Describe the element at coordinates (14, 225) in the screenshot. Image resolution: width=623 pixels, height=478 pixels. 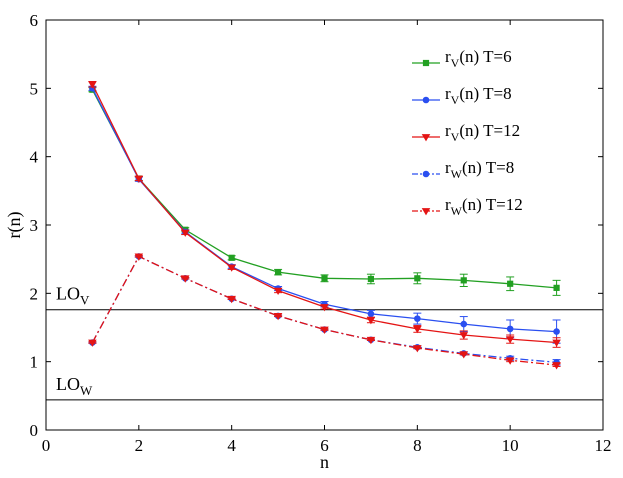
I see `y-axis-label: r(n)` at that location.